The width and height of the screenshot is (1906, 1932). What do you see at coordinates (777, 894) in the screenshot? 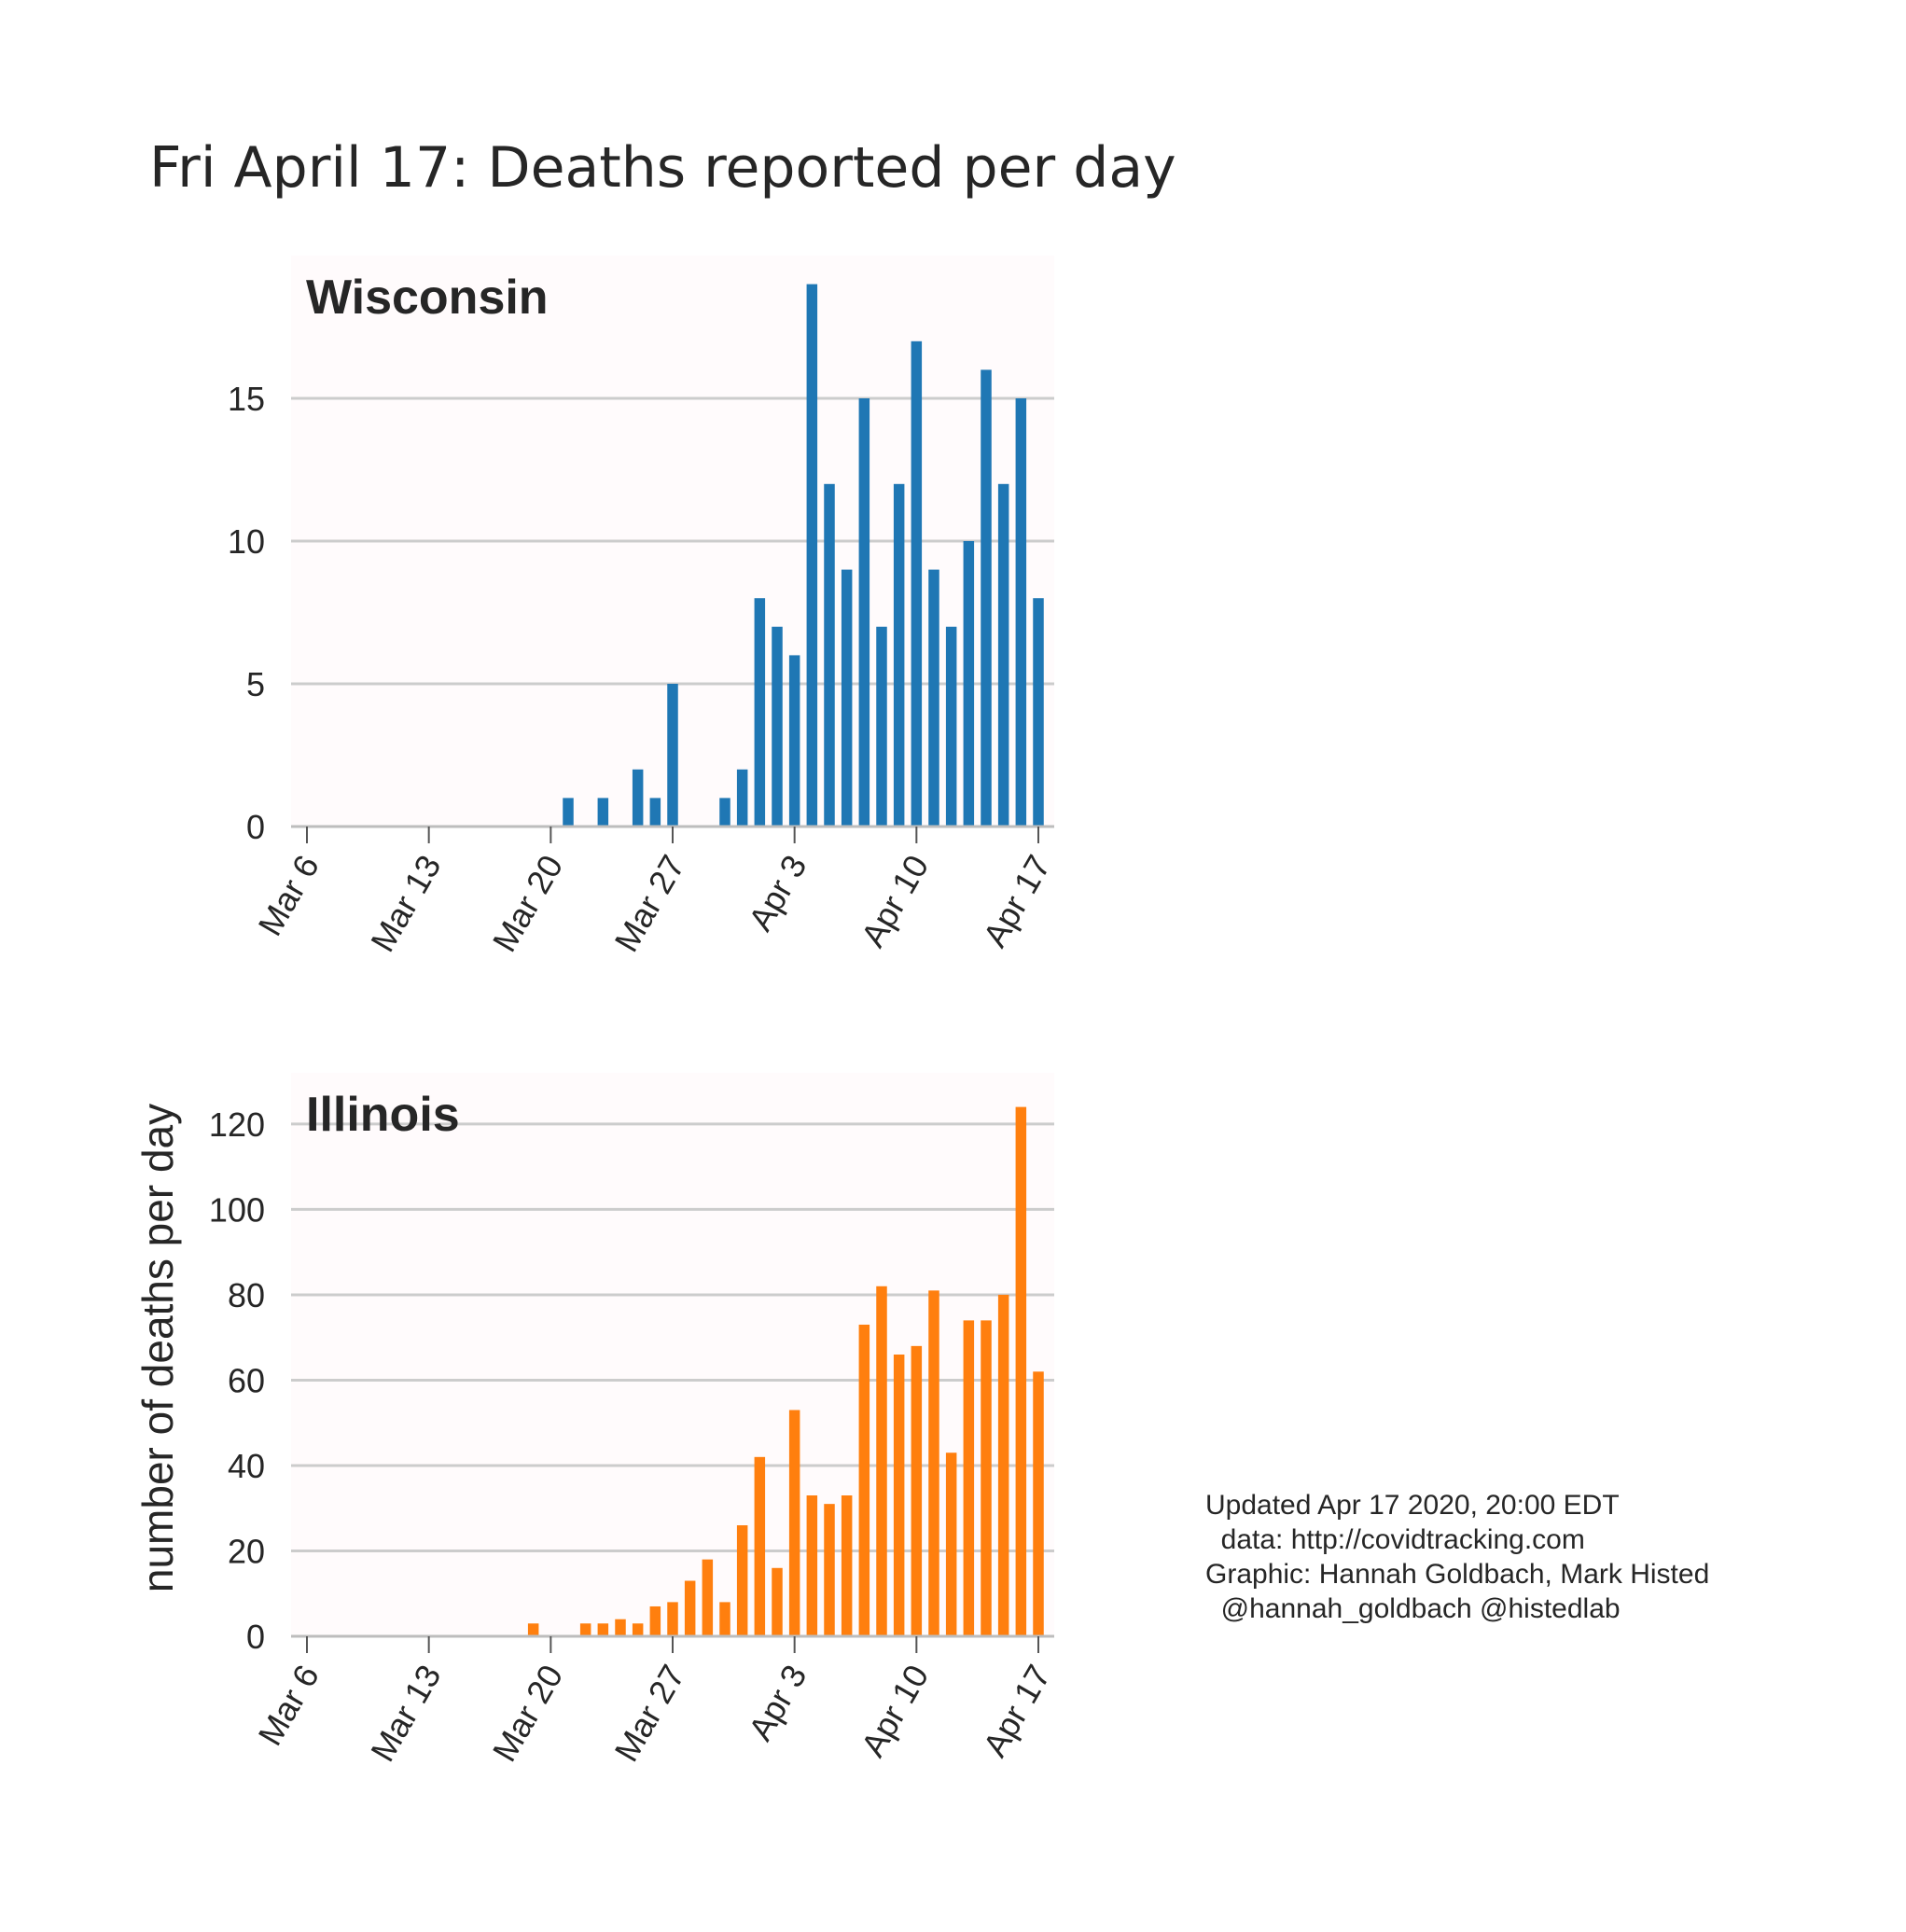
I see `wisconsin-x-tick-label: Apr 3` at bounding box center [777, 894].